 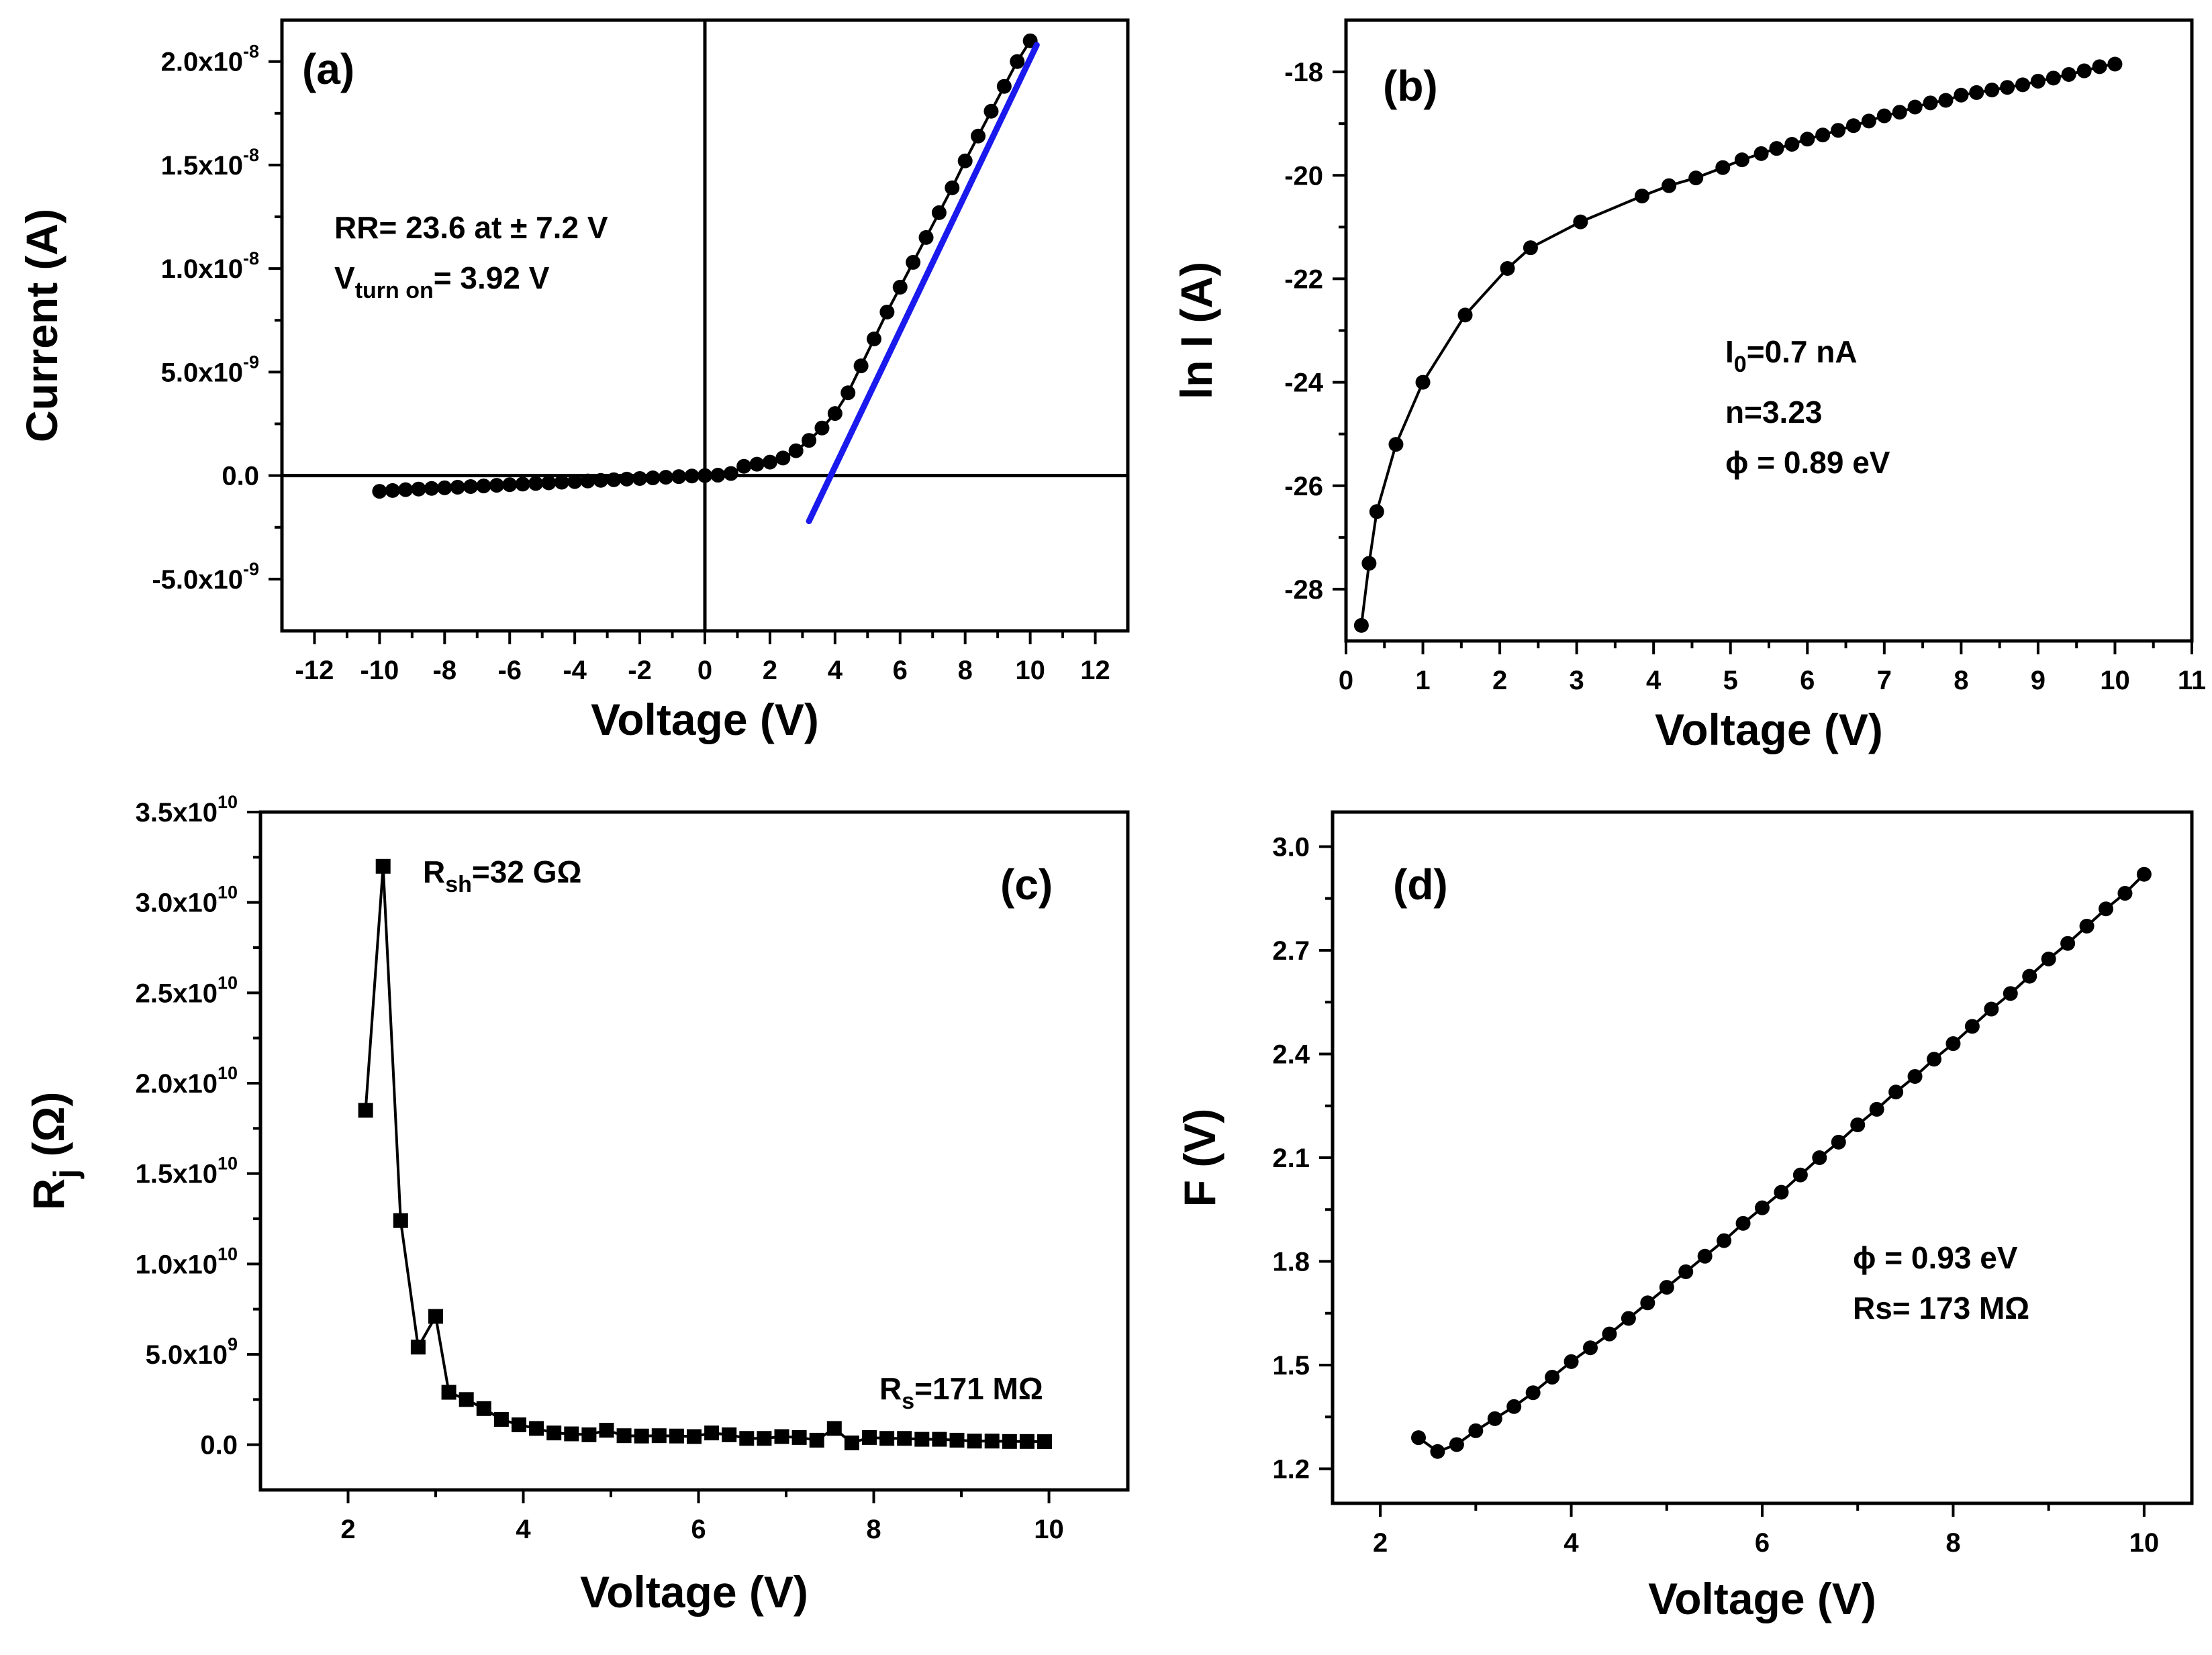 I want to click on y-tick-label: 5.0x10⁻⁹, so click(x=210, y=369).